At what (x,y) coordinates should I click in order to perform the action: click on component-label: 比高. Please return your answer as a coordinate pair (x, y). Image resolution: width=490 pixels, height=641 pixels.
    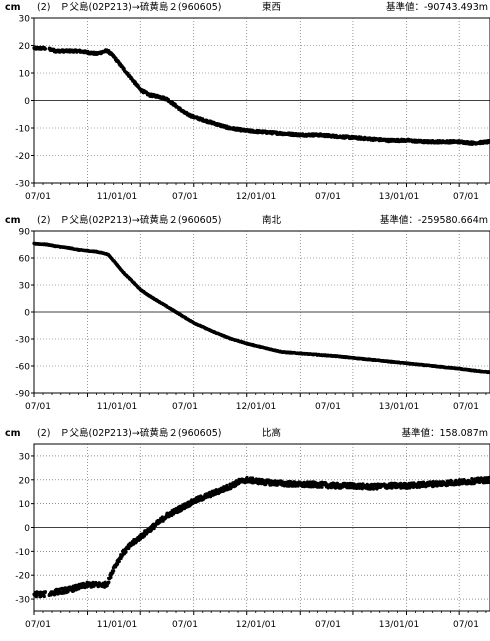
    Looking at the image, I should click on (272, 433).